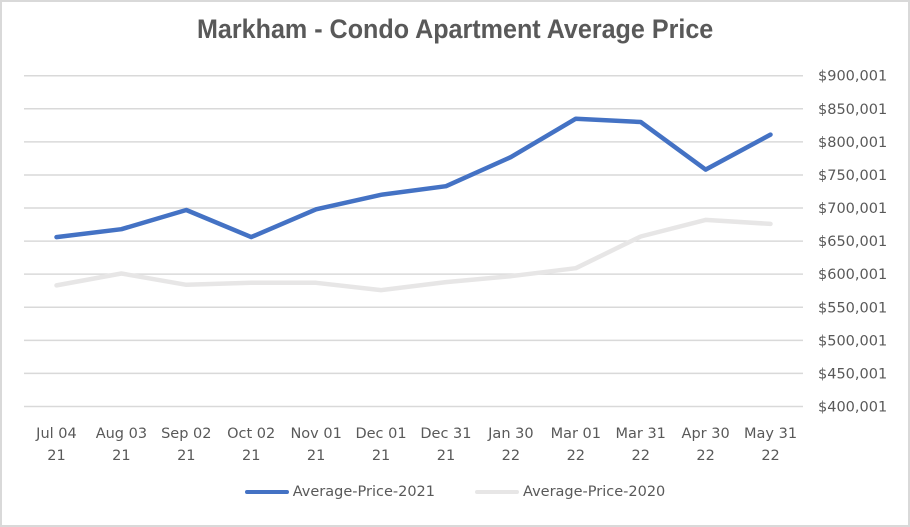  What do you see at coordinates (251, 434) in the screenshot?
I see `x-tick-label: Oct 02` at bounding box center [251, 434].